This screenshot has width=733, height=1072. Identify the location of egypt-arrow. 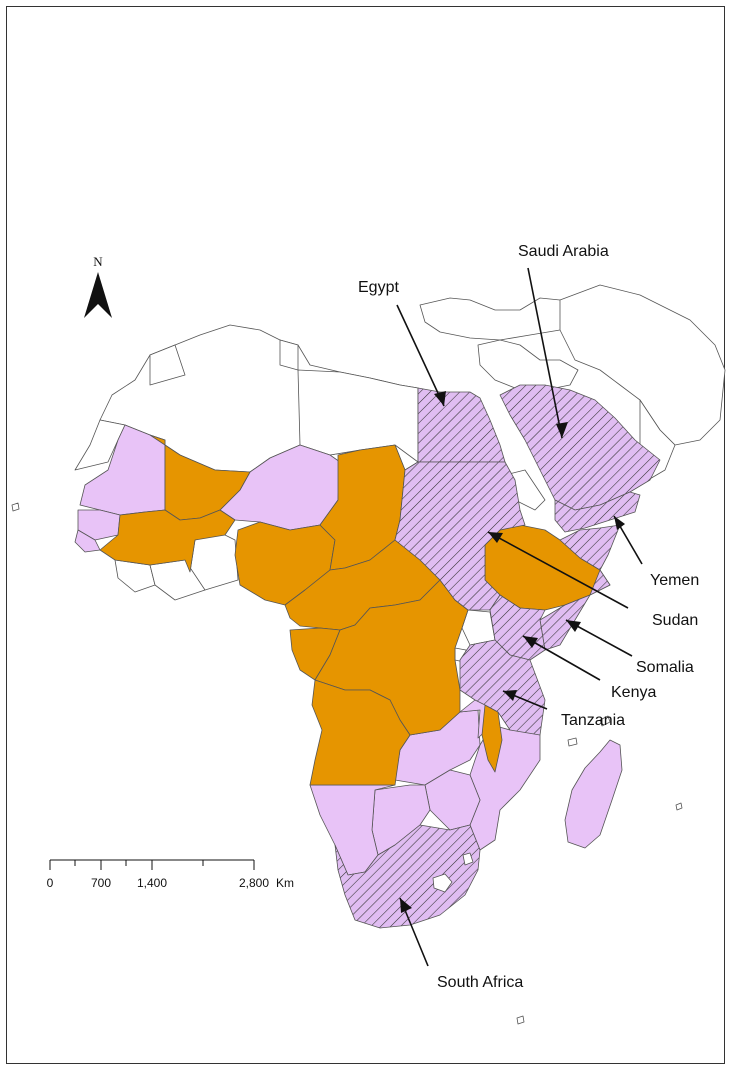
(420, 355).